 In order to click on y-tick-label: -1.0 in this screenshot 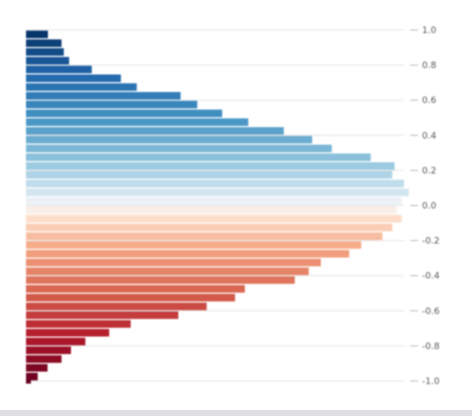, I will do `click(431, 382)`.